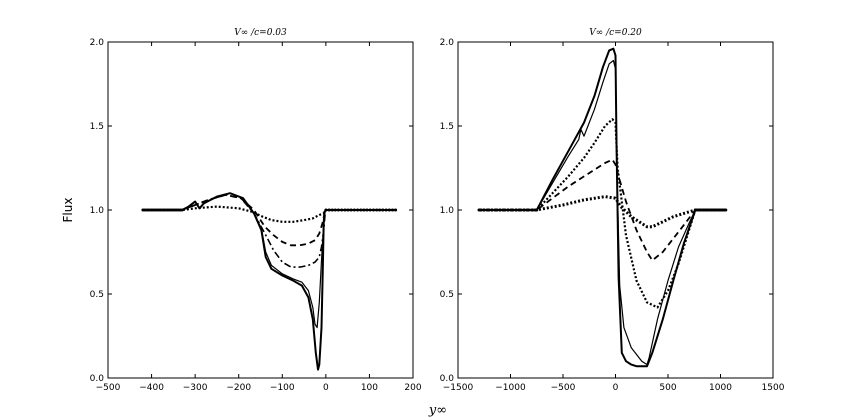 The image size is (862, 420). Describe the element at coordinates (68, 210) in the screenshot. I see `y-axis-label: Flux` at that location.